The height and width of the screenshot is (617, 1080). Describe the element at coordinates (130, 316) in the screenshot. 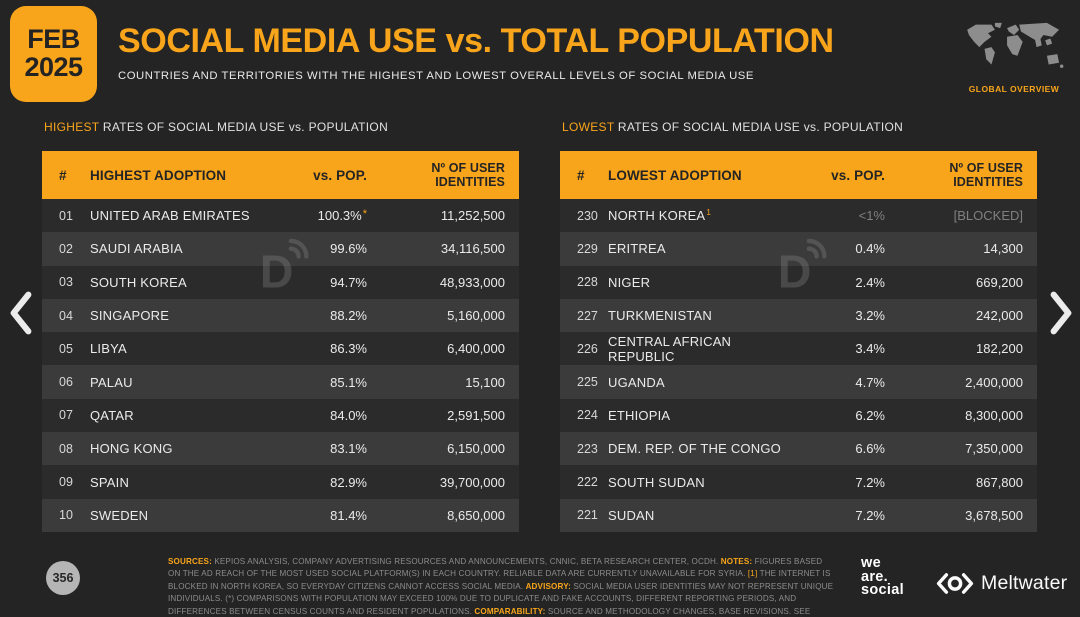

I see `country-name: SINGAPORE` at that location.